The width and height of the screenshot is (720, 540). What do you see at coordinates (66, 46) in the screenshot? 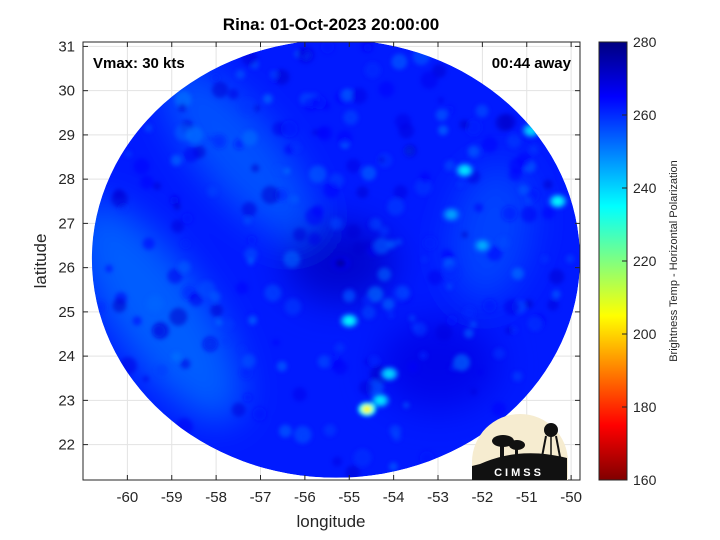
I see `y-tick-label: 31` at bounding box center [66, 46].